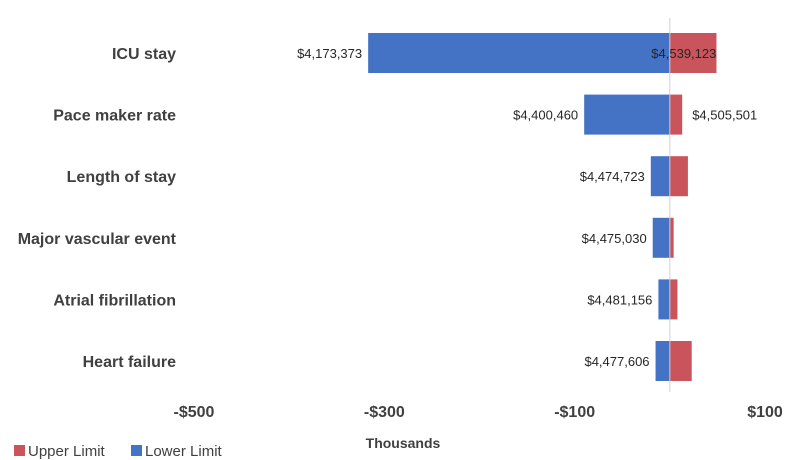  What do you see at coordinates (616, 361) in the screenshot?
I see `data-label-lower-heart-failure: $4,477,606` at bounding box center [616, 361].